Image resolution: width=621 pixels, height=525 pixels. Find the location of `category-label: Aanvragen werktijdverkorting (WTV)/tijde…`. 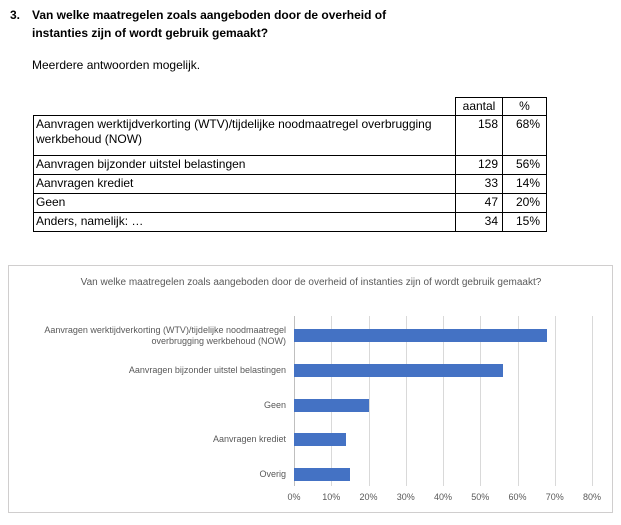

category-label: Aanvragen werktijdverkorting (WTV)/tijde… is located at coordinates (165, 335).